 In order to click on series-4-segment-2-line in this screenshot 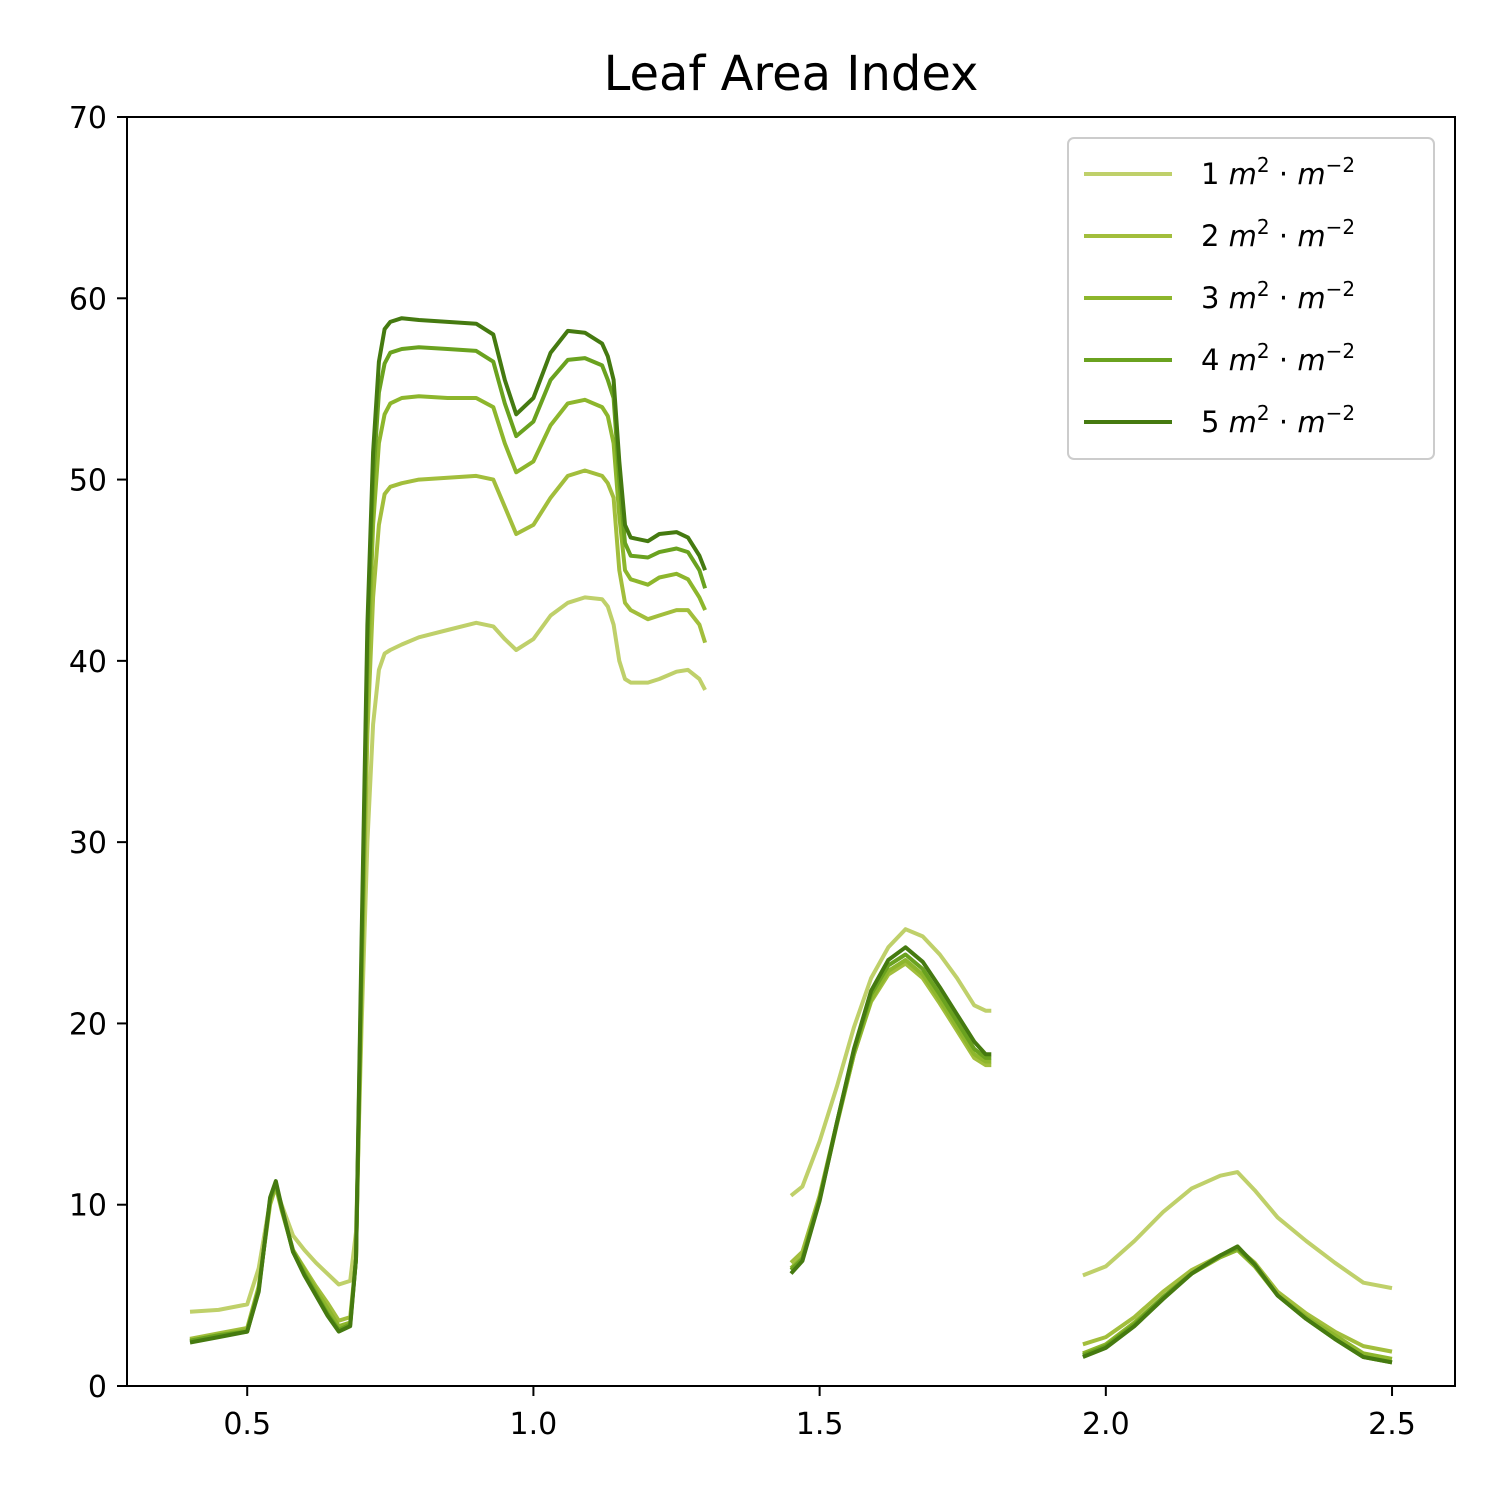, I will do `click(890, 1112)`.